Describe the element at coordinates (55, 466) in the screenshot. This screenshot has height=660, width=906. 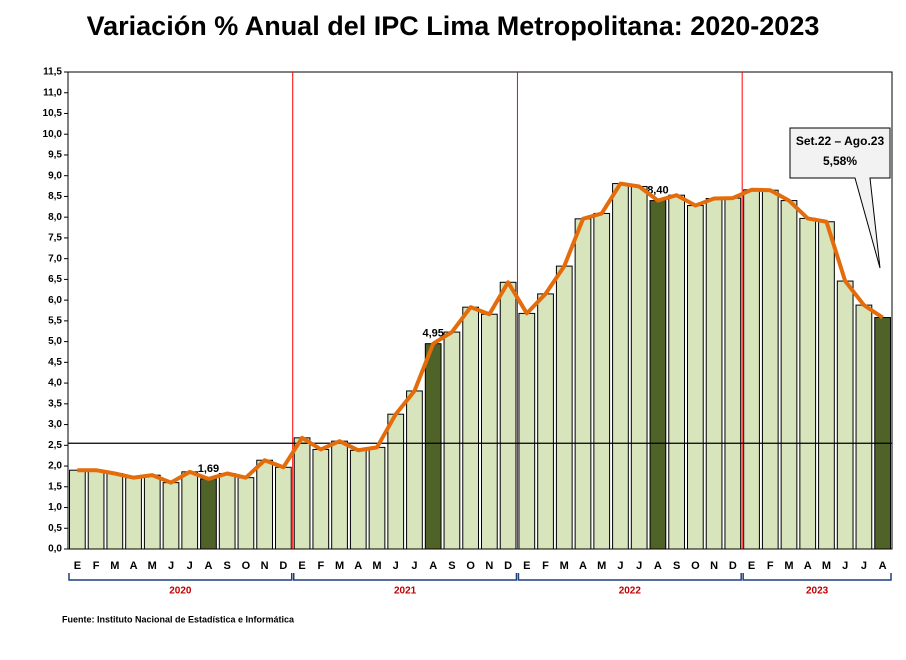
I see `y-tick-label: 2,0` at that location.